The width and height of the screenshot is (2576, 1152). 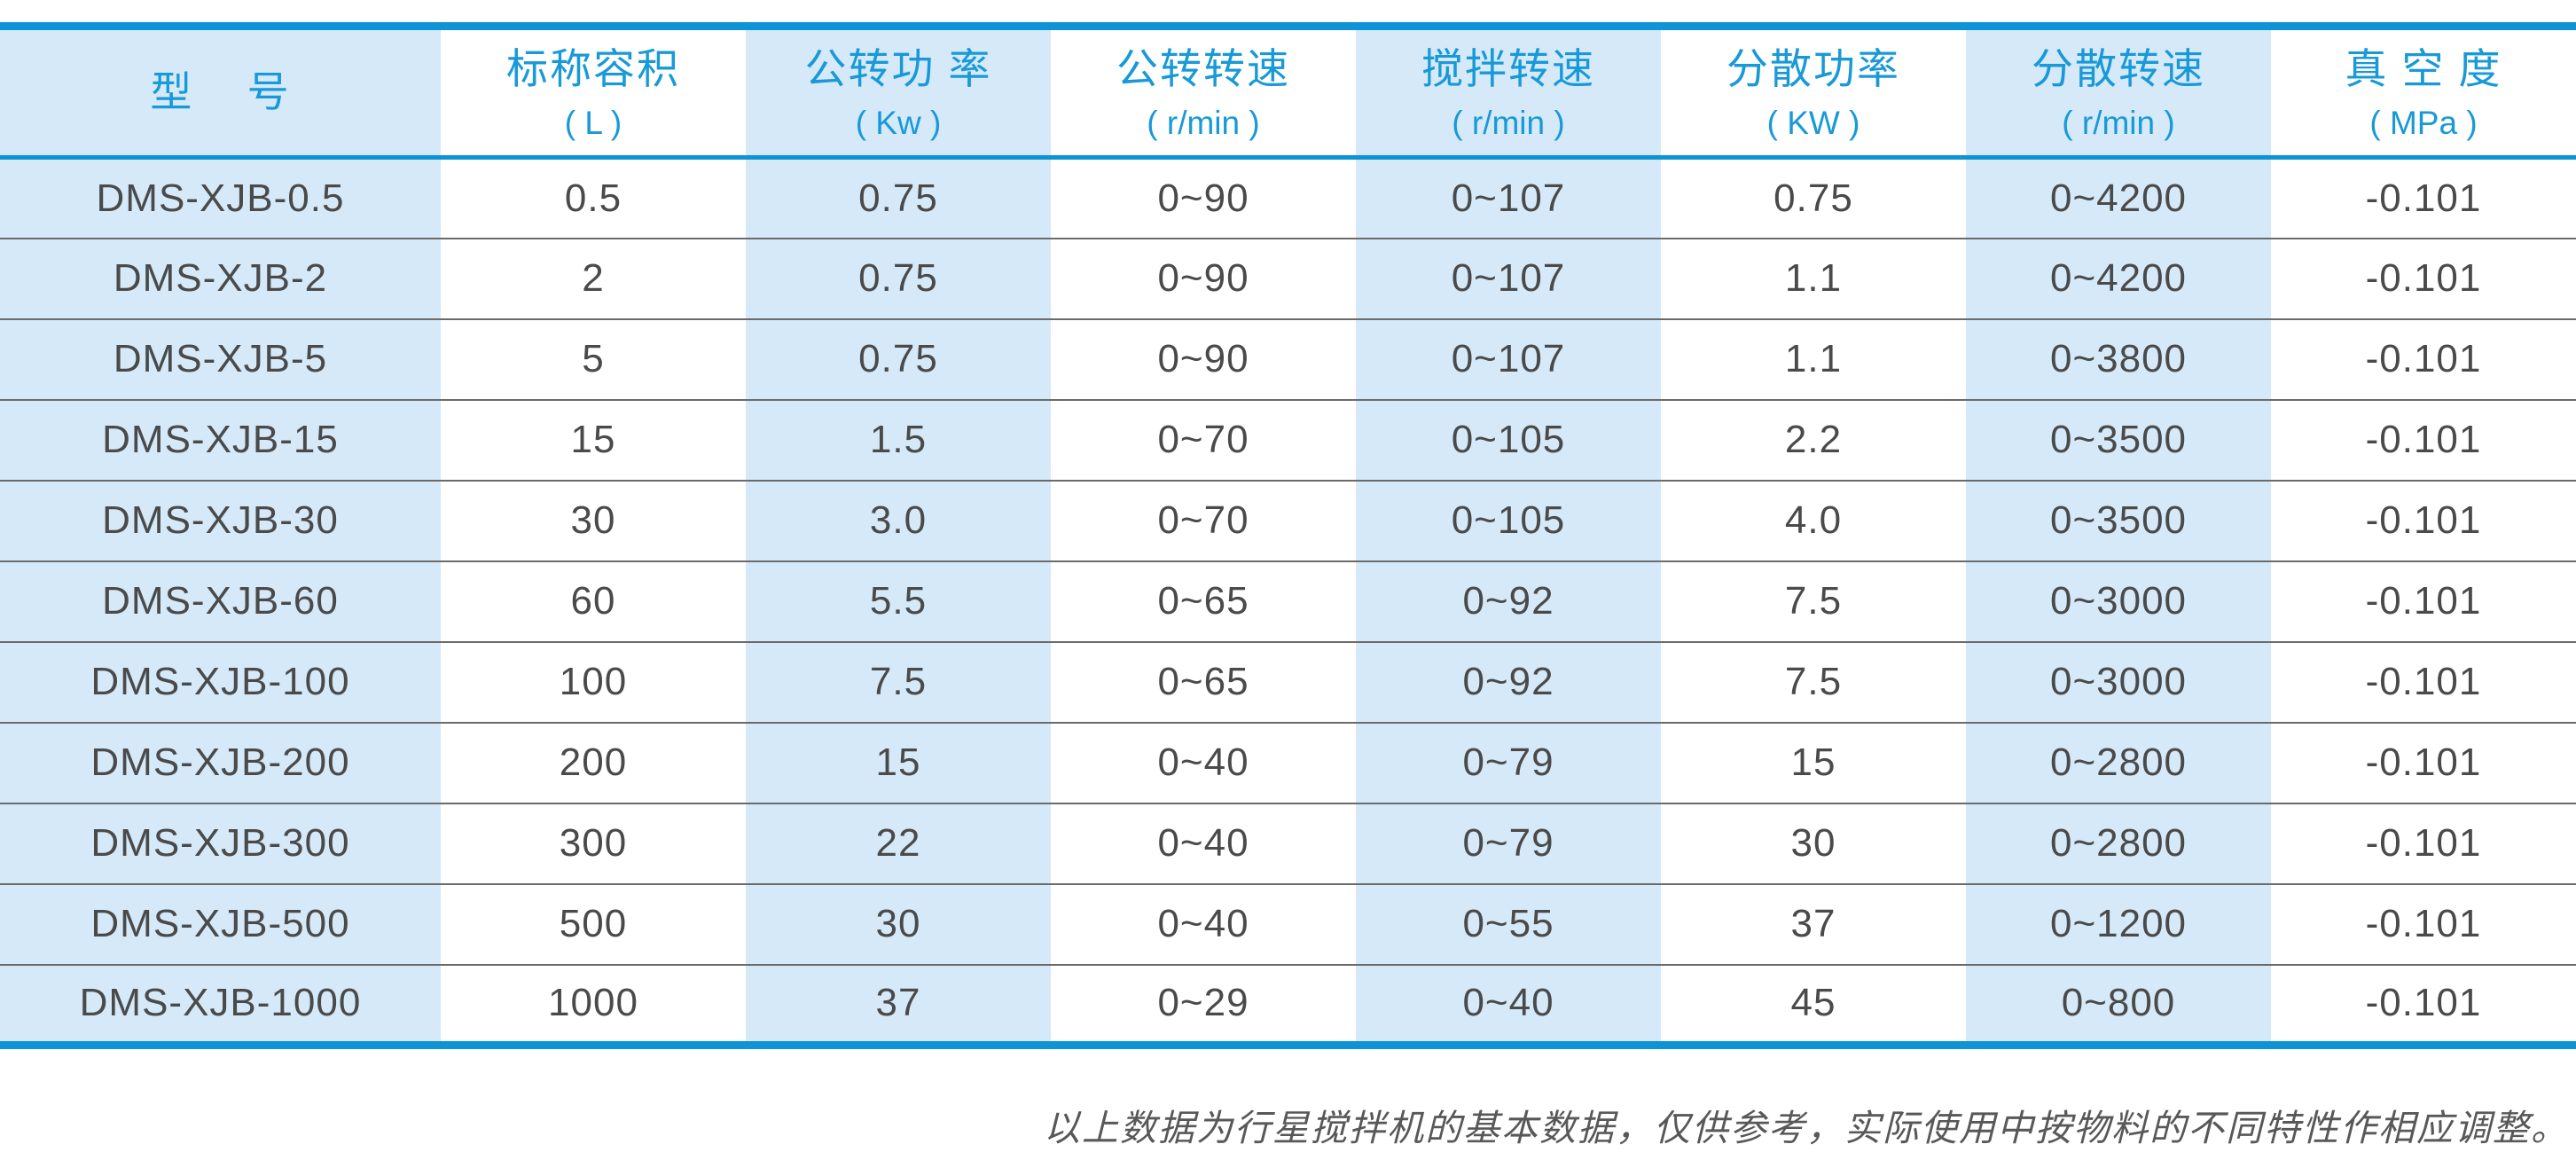 I want to click on header-cell: 公转功 率 ( Kw ), so click(x=898, y=93).